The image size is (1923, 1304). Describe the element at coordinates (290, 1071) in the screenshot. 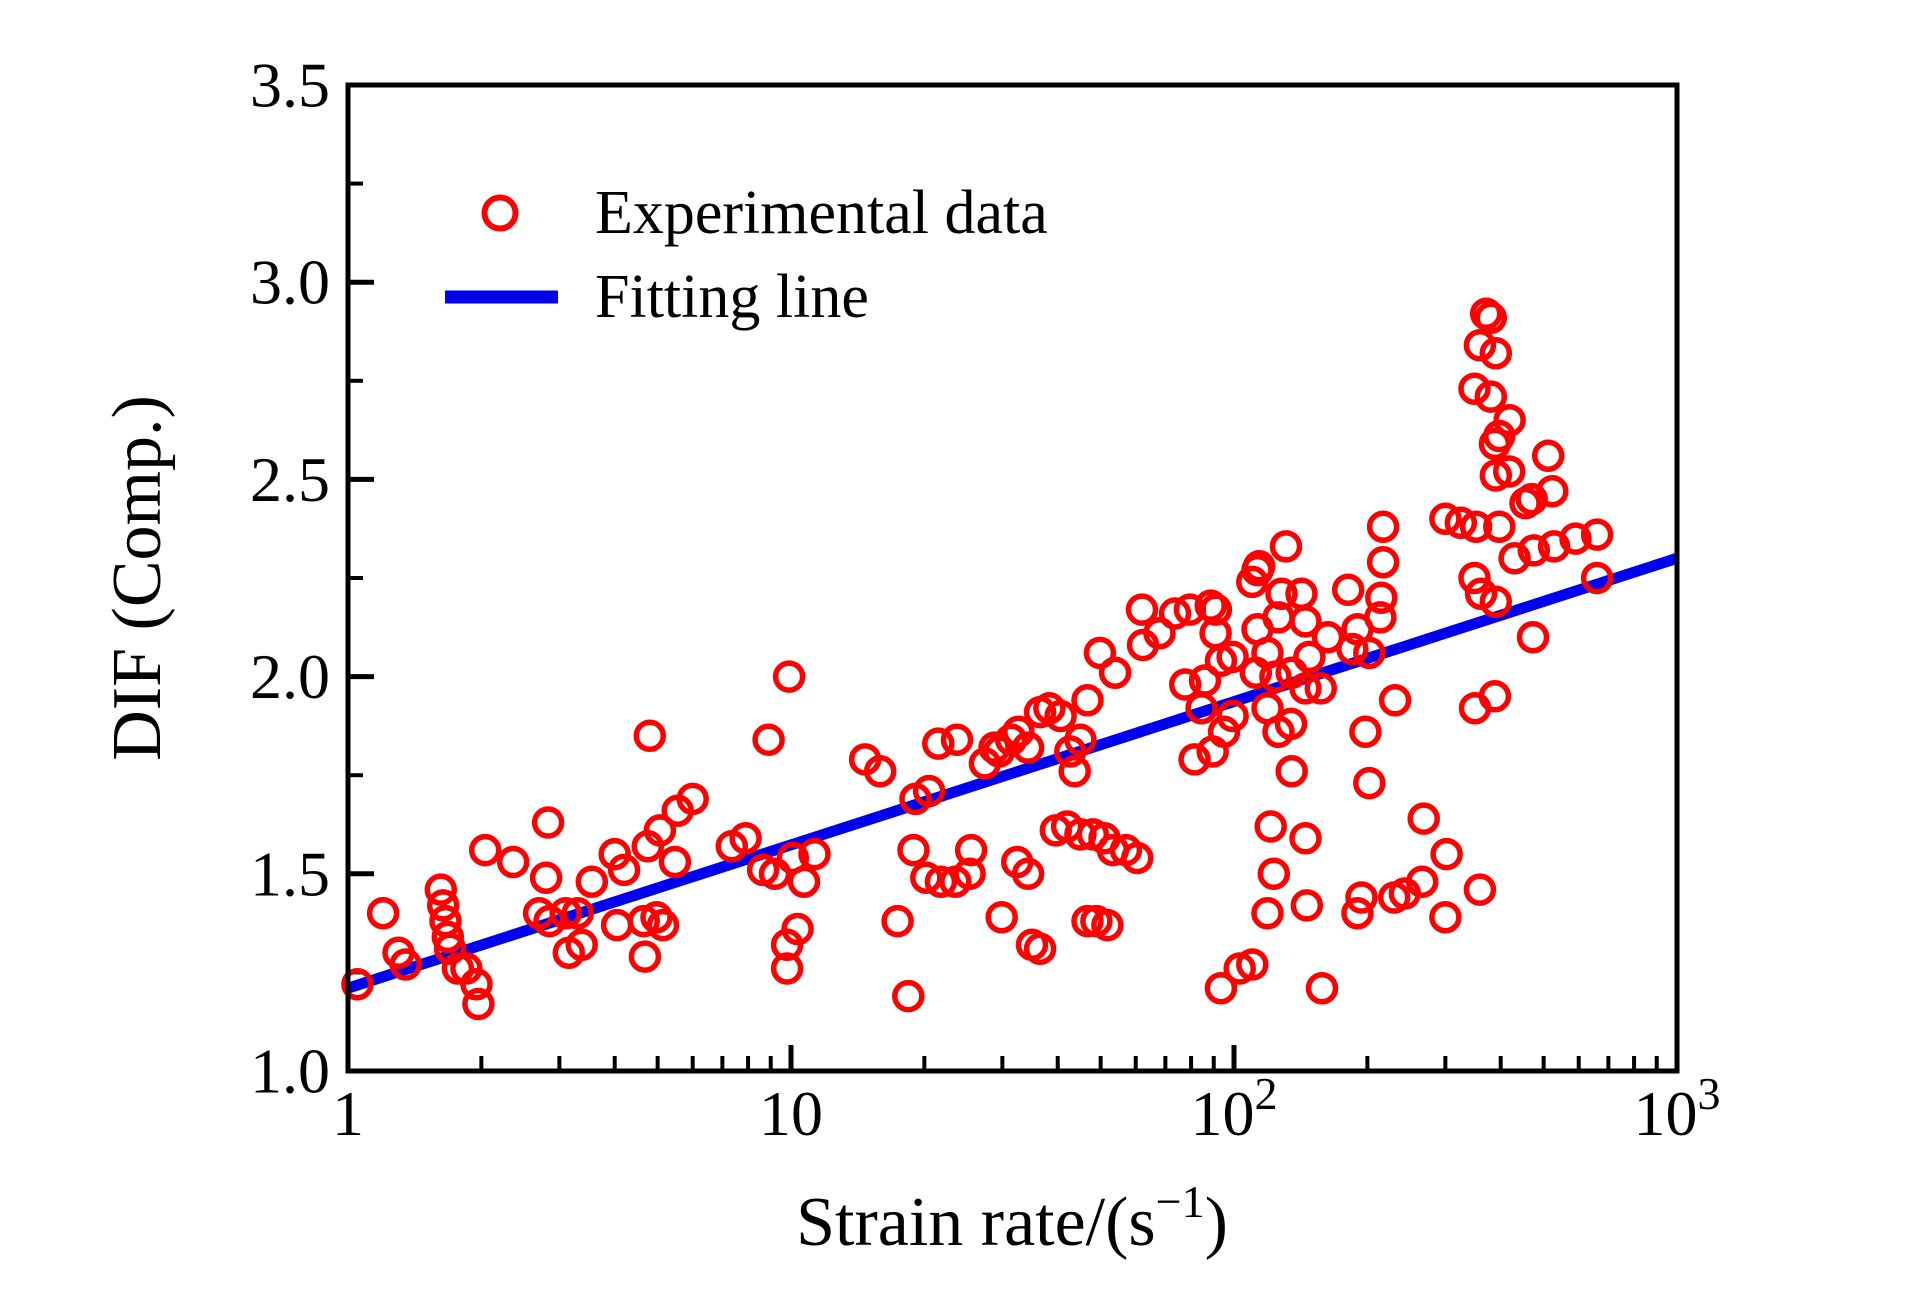

I see `y-tick-label: 1.0` at that location.